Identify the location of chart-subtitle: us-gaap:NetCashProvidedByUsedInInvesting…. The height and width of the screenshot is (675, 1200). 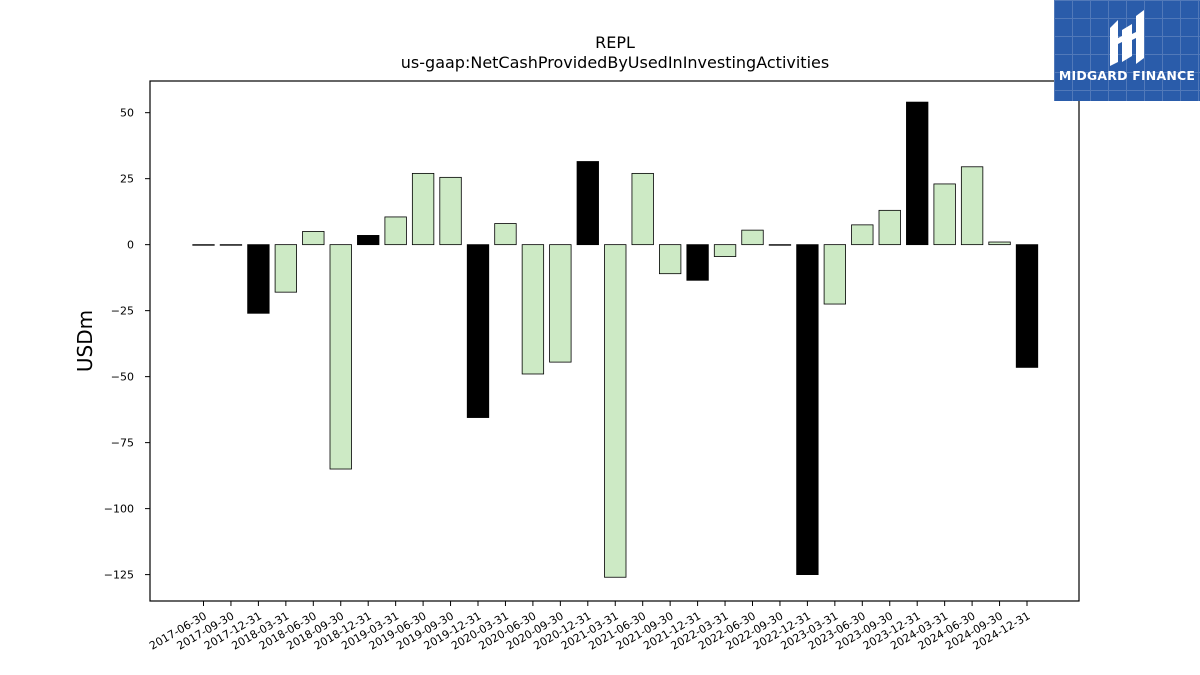
(615, 62).